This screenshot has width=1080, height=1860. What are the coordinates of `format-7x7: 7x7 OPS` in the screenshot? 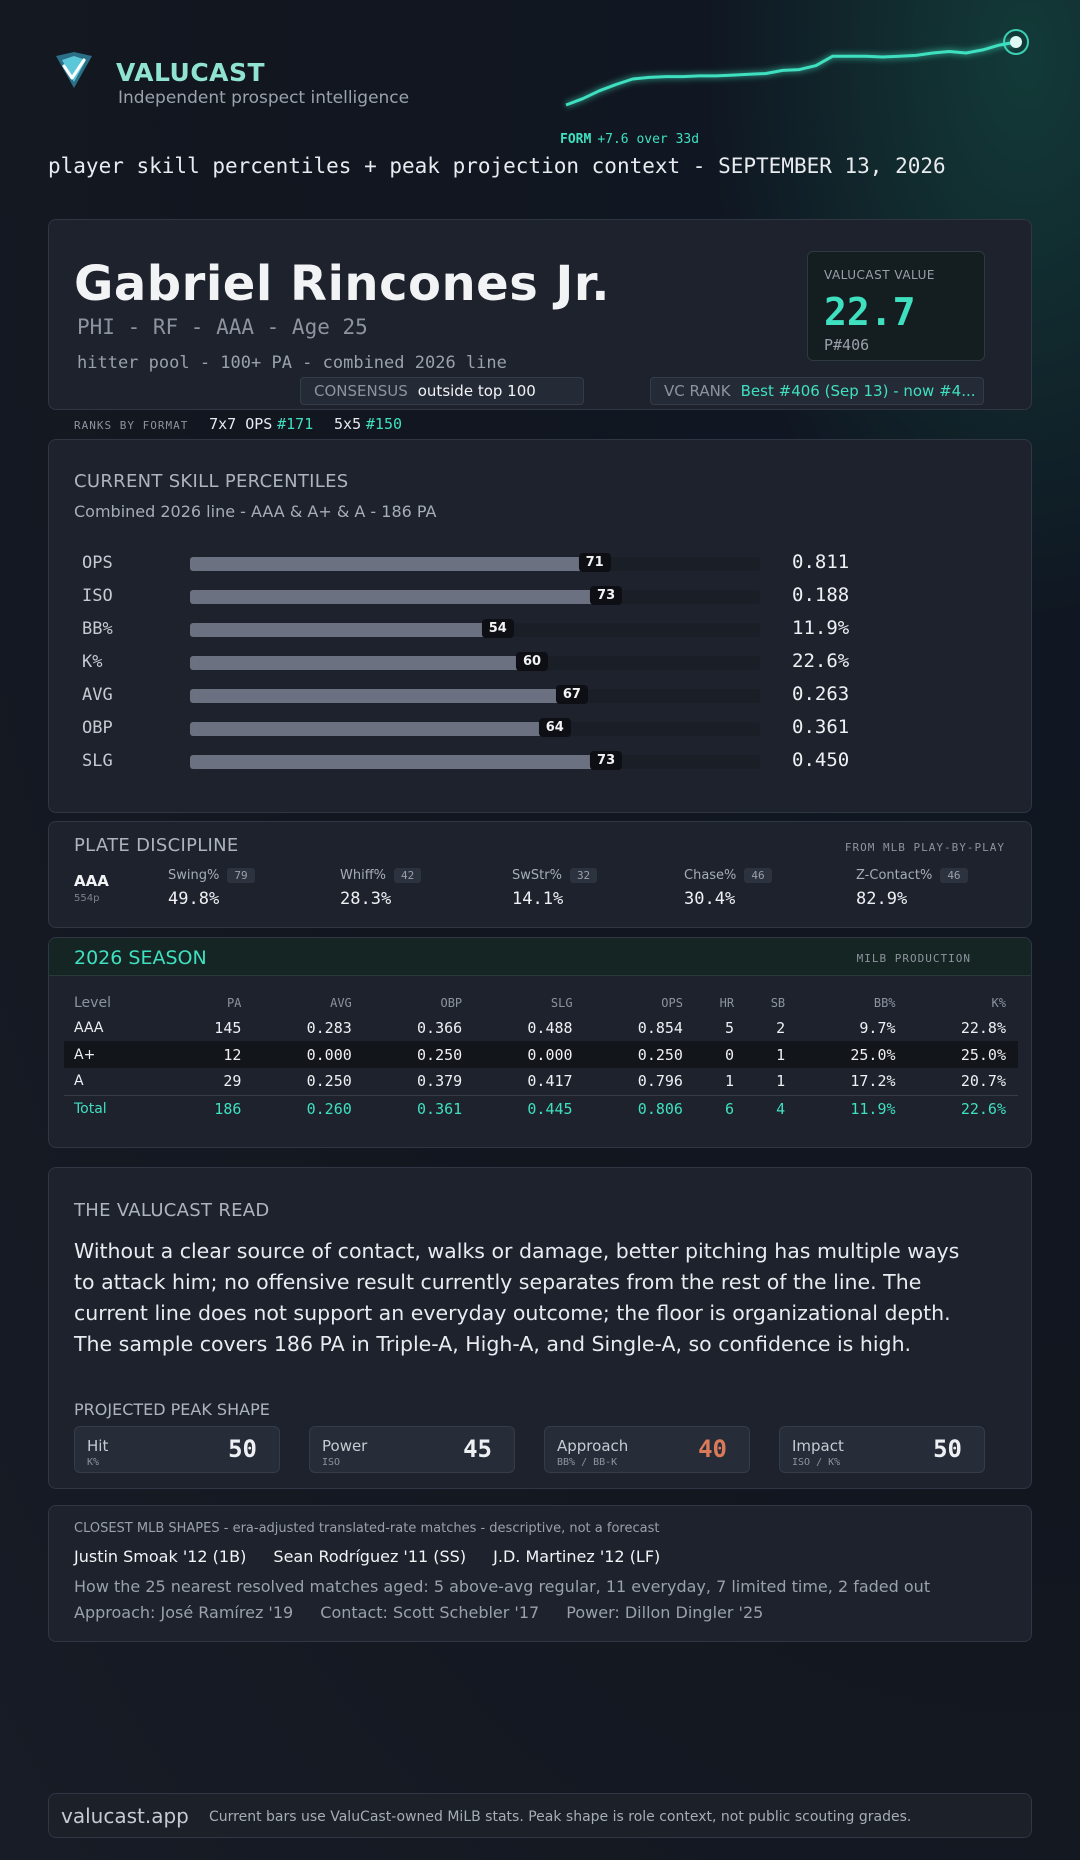 It's located at (241, 424).